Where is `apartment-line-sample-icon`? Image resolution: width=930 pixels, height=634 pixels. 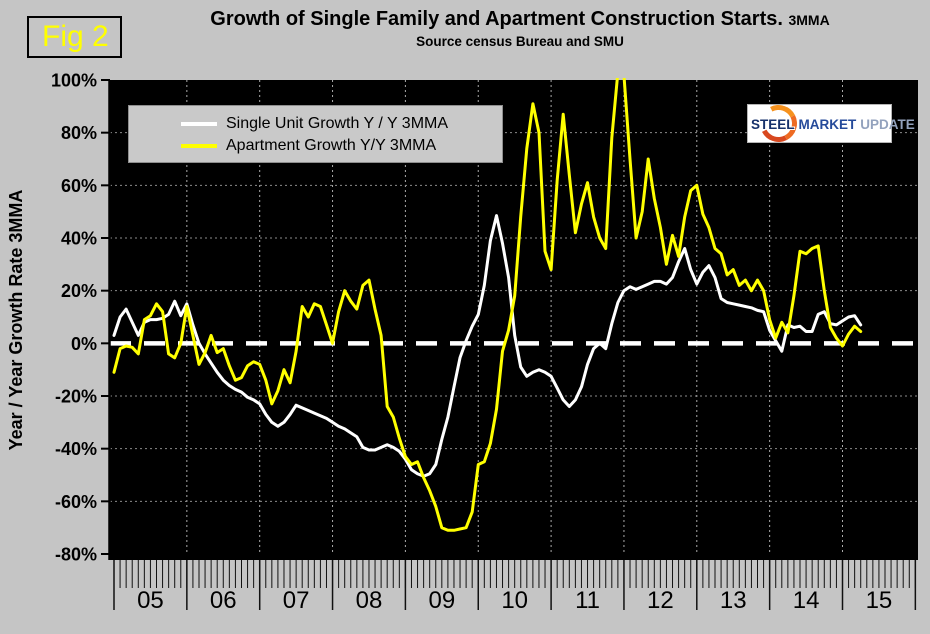 apartment-line-sample-icon is located at coordinates (199, 146).